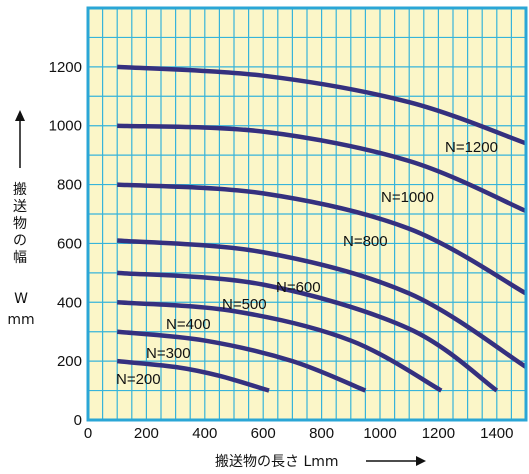  What do you see at coordinates (379, 433) in the screenshot?
I see `x-tick-label: 1000` at bounding box center [379, 433].